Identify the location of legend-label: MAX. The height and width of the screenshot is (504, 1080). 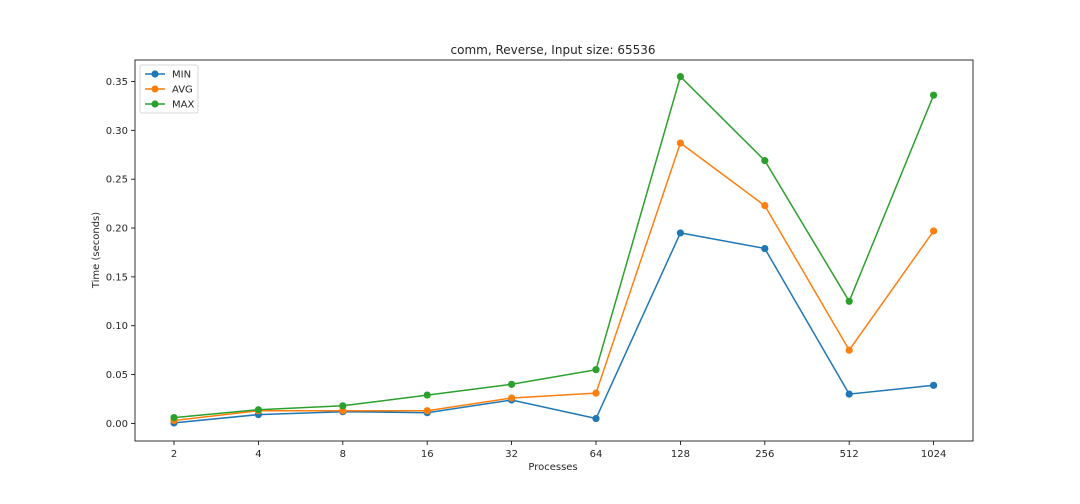
(183, 105).